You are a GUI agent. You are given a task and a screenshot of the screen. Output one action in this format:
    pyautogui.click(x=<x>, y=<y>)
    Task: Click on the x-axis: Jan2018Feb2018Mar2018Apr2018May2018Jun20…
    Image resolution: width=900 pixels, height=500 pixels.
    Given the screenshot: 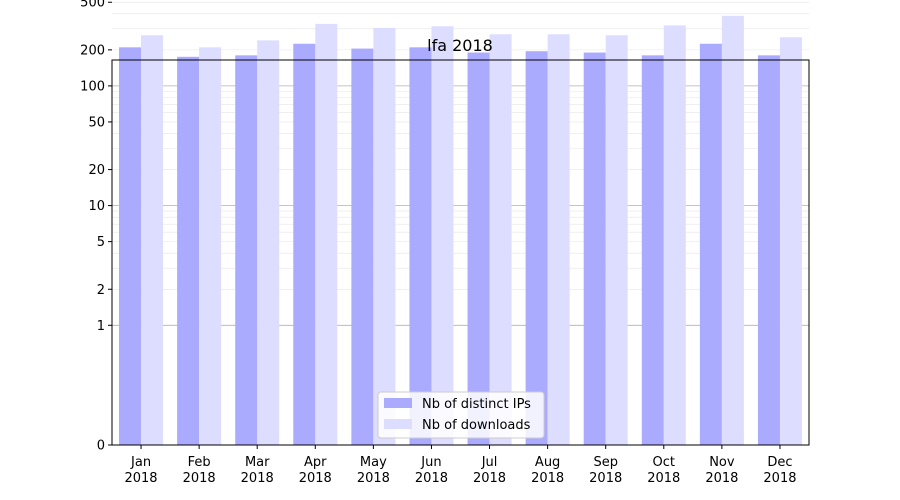 What is the action you would take?
    pyautogui.click(x=460, y=465)
    